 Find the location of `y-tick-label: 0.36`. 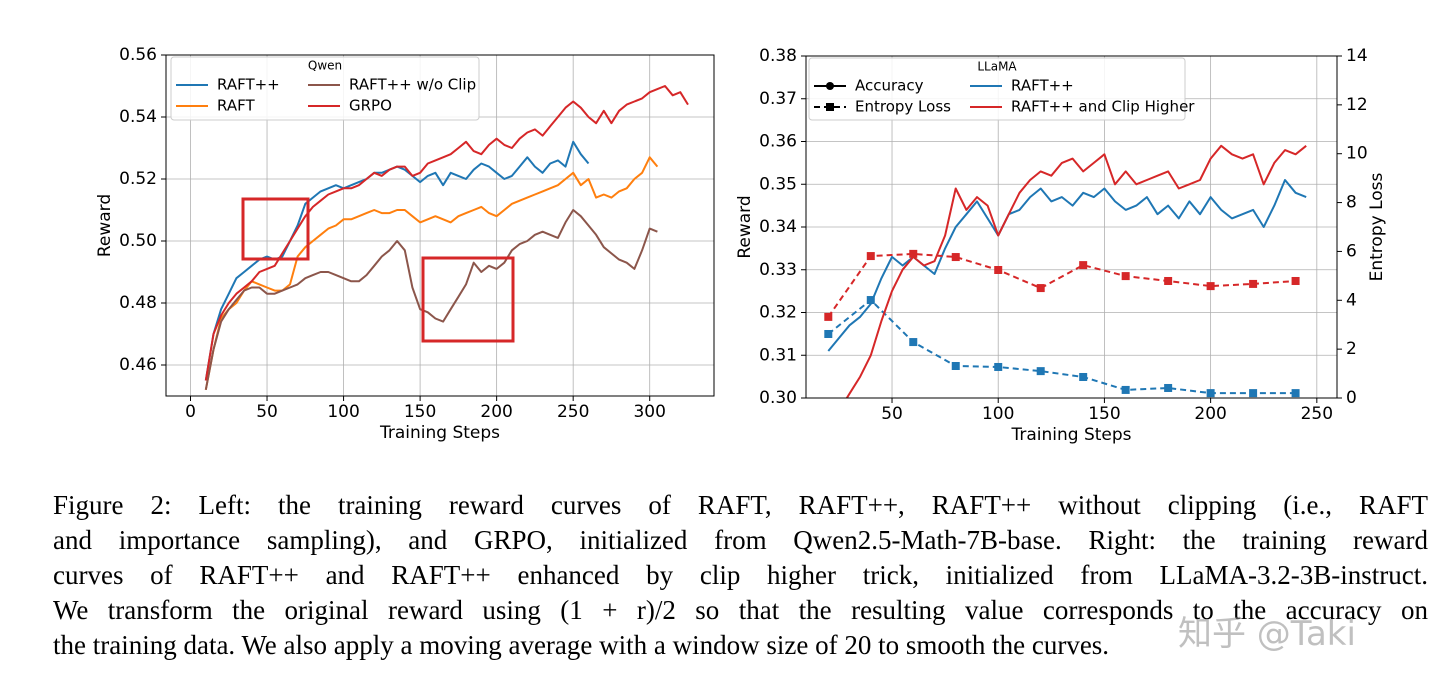

y-tick-label: 0.36 is located at coordinates (778, 142).